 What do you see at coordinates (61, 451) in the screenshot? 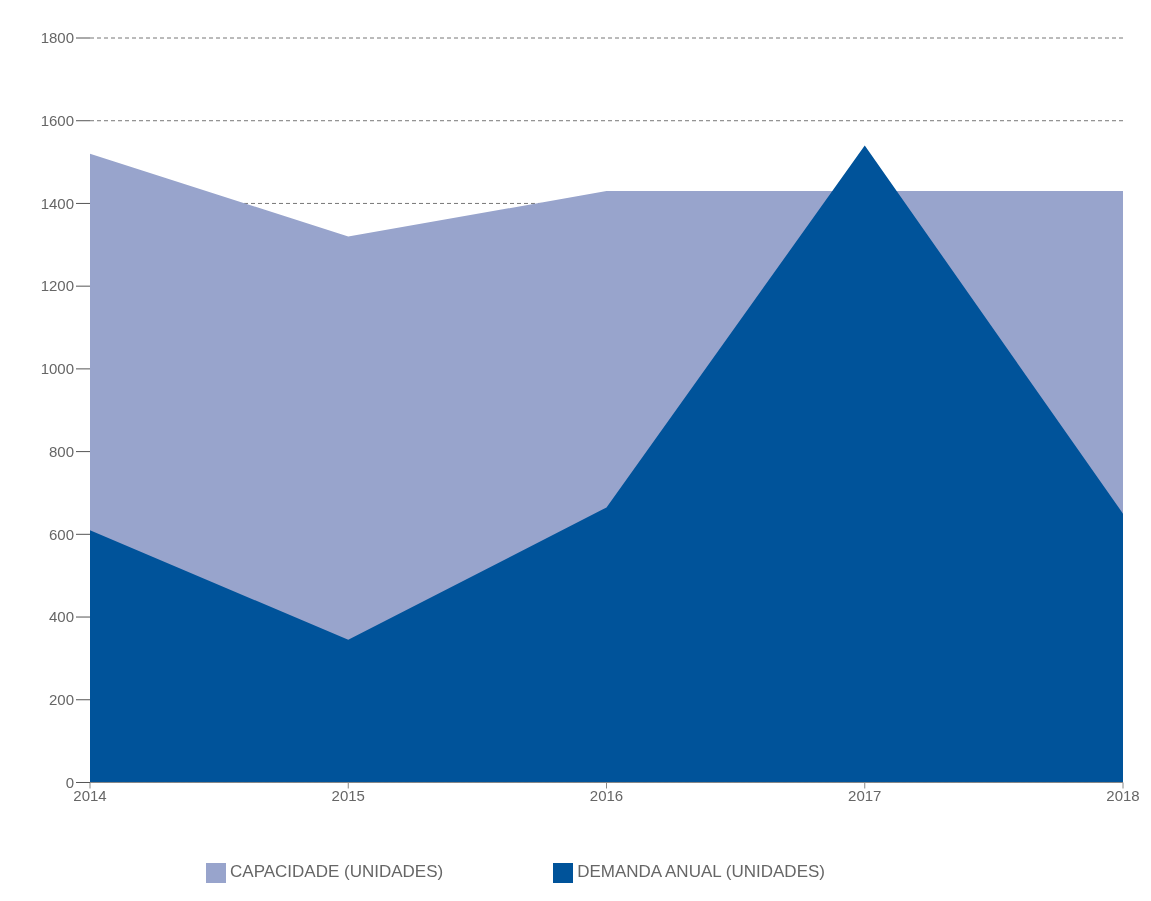
I see `y-tick-label: 800` at bounding box center [61, 451].